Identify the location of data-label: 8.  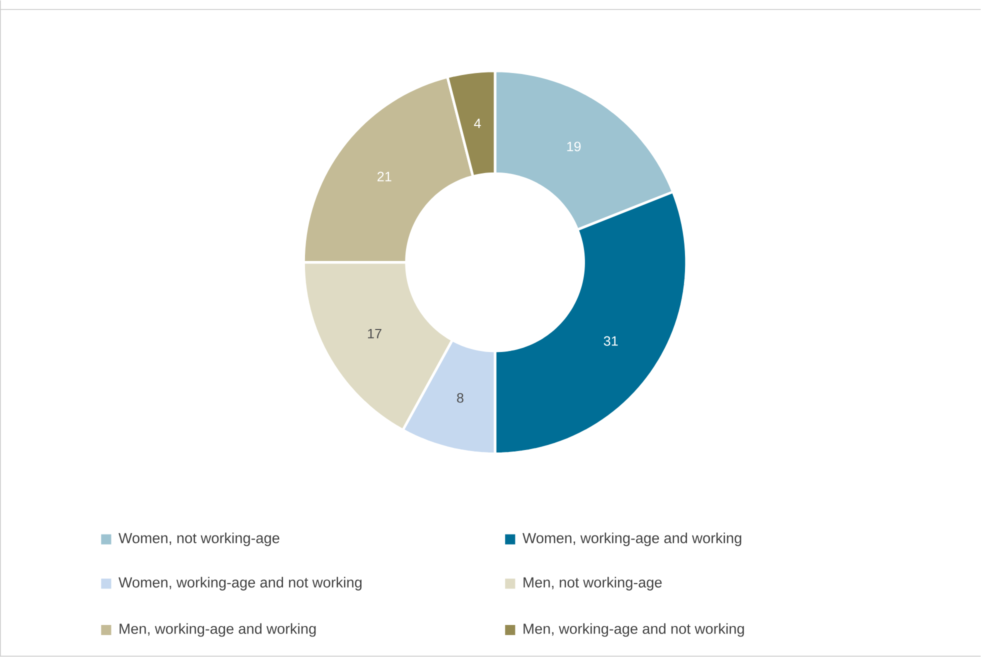
(460, 398).